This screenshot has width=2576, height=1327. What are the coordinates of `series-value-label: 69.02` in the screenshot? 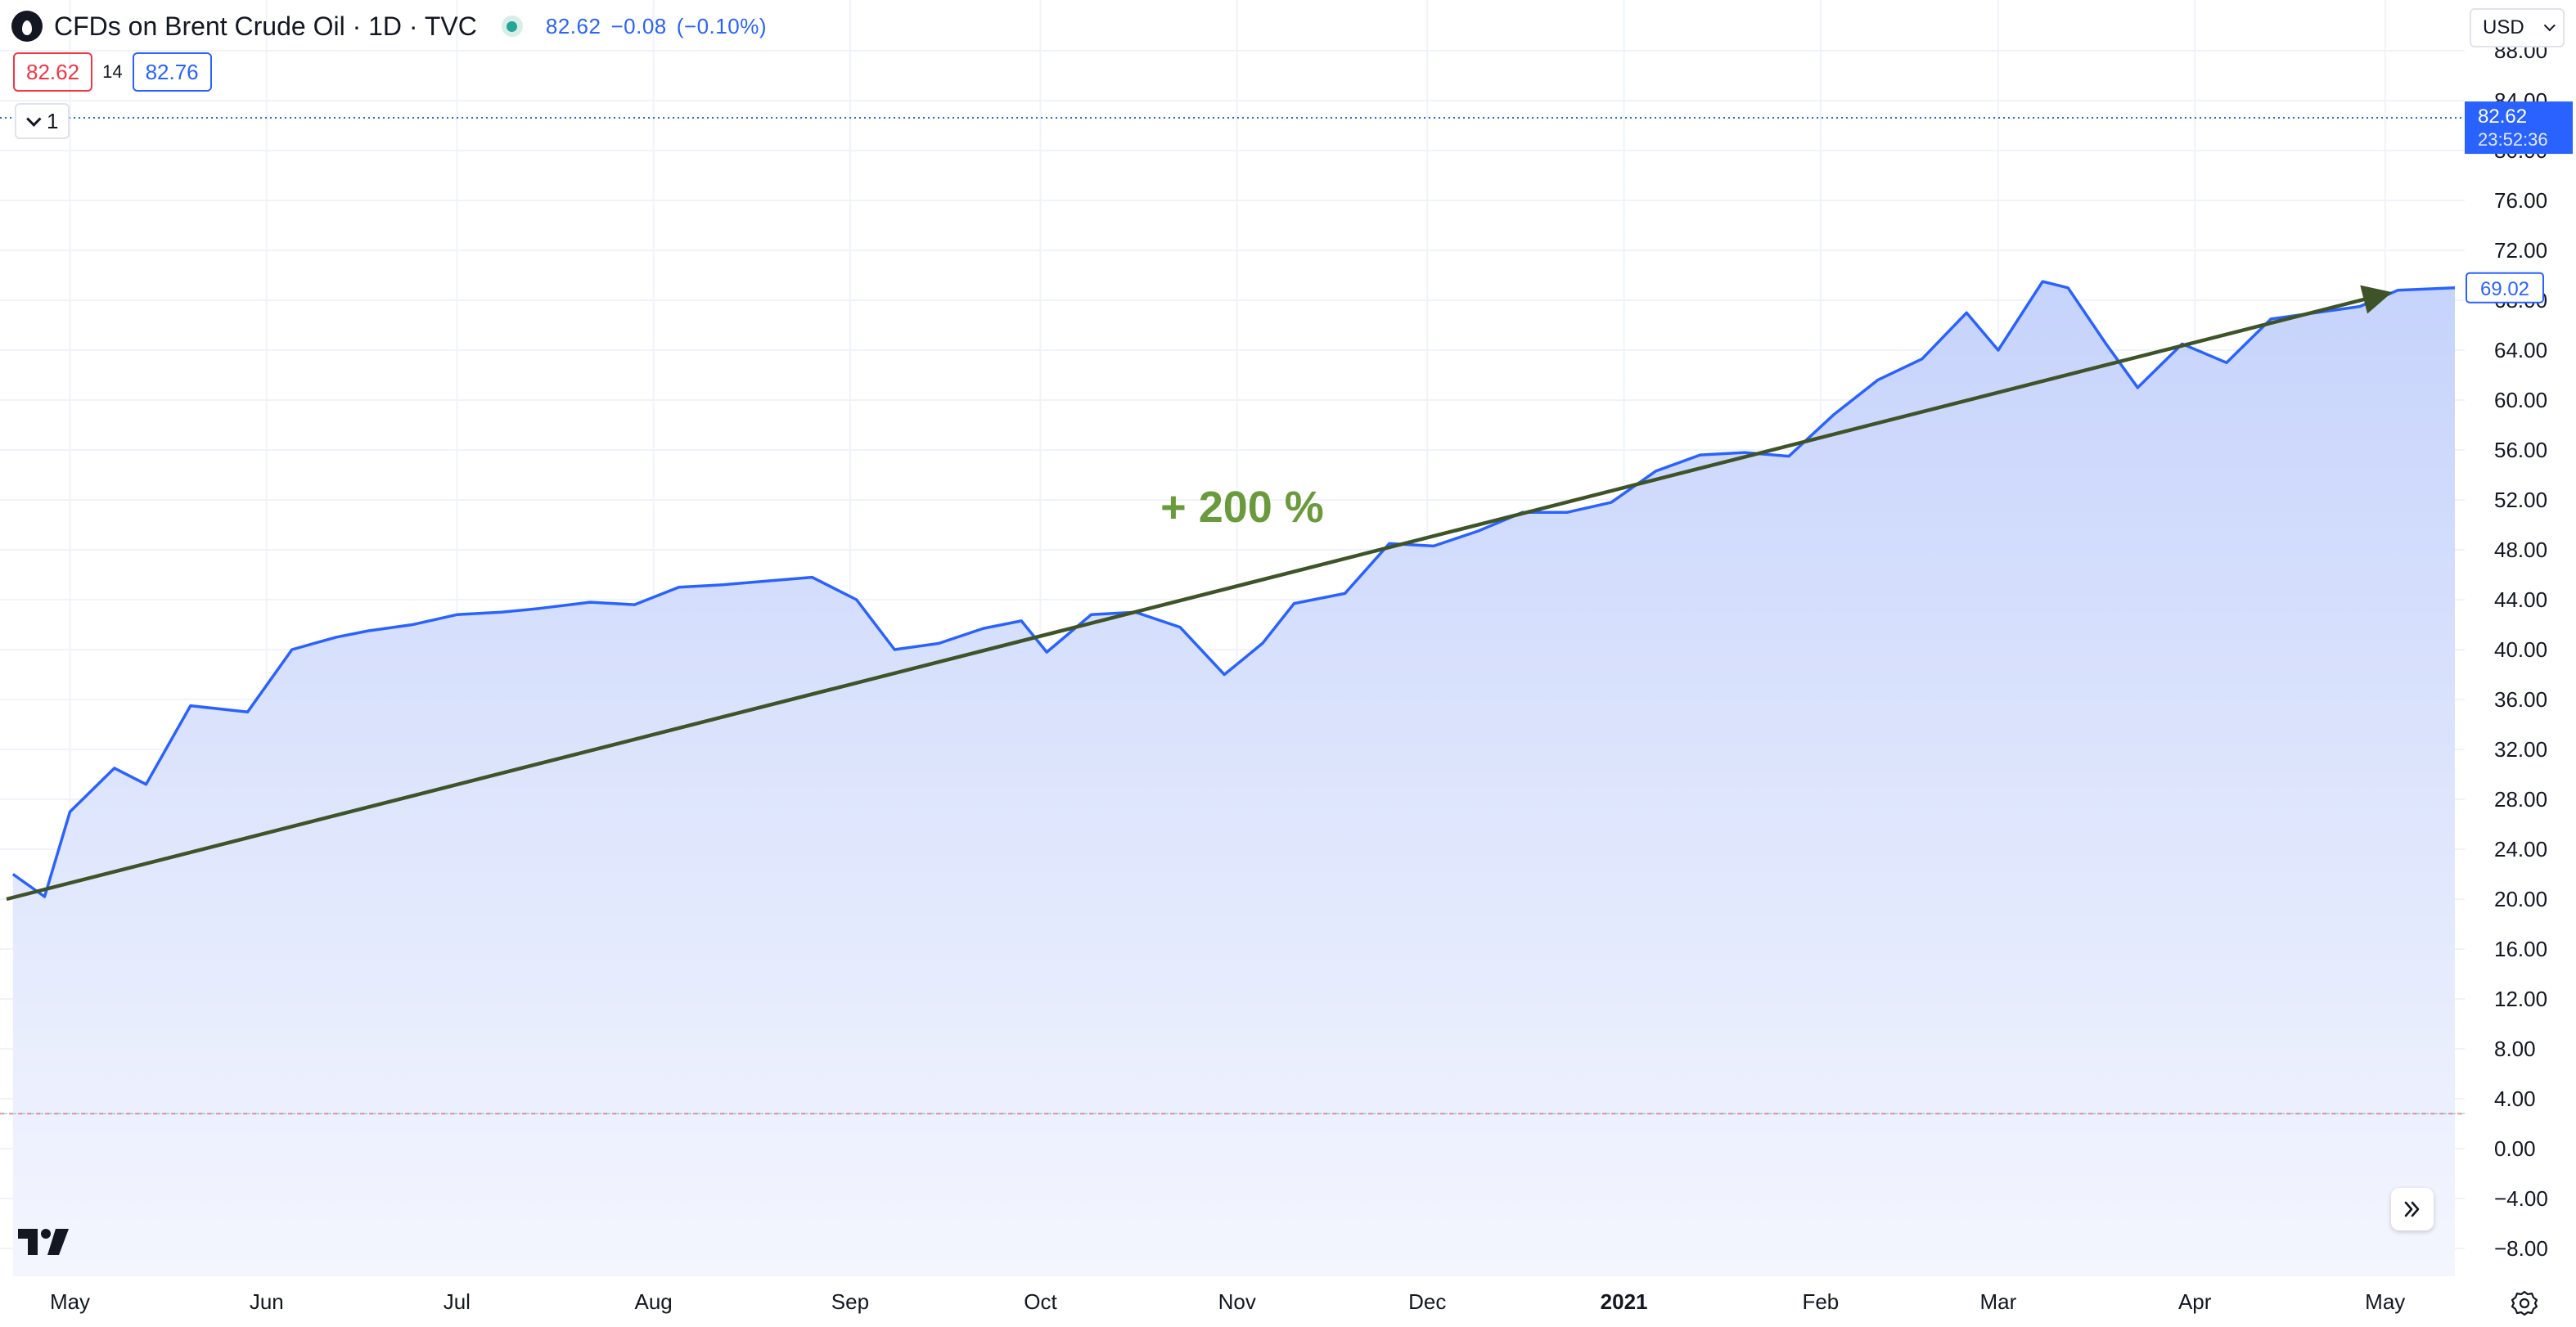 It's located at (2504, 289).